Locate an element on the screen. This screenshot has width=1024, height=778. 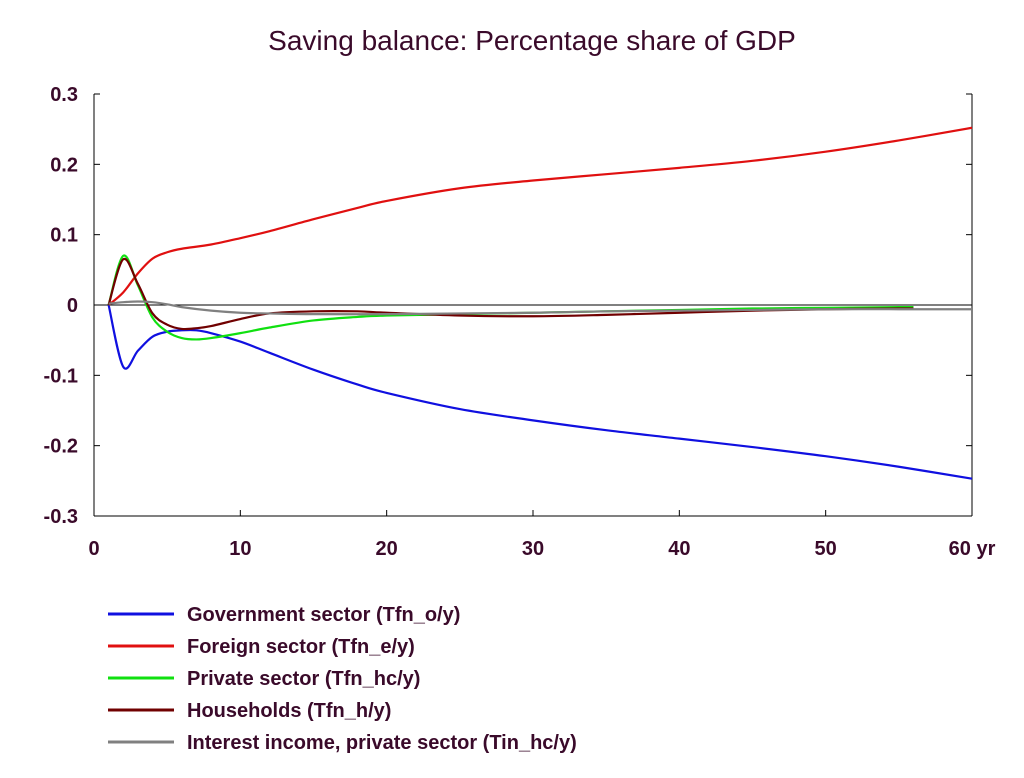
series-line-households is located at coordinates (510, 294).